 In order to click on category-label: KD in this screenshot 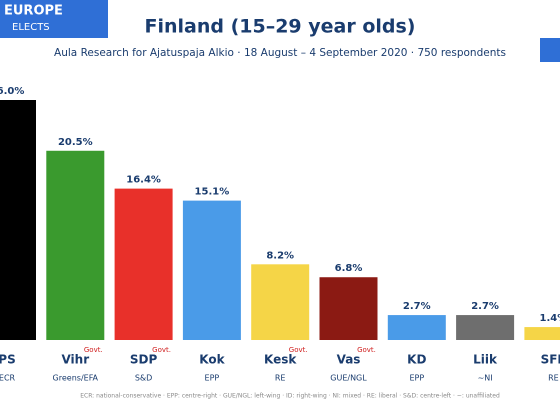, I will do `click(416, 360)`.